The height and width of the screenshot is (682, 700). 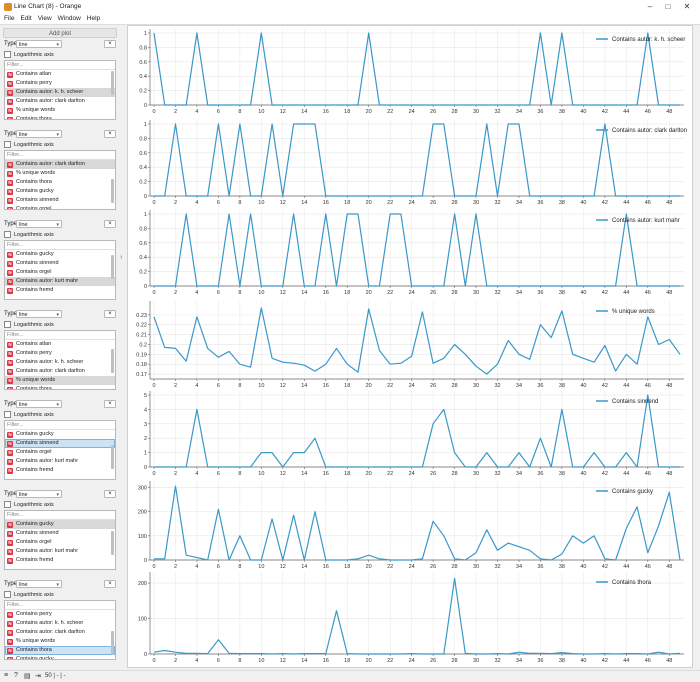 What do you see at coordinates (687, 6) in the screenshot?
I see `close-button: ✕` at bounding box center [687, 6].